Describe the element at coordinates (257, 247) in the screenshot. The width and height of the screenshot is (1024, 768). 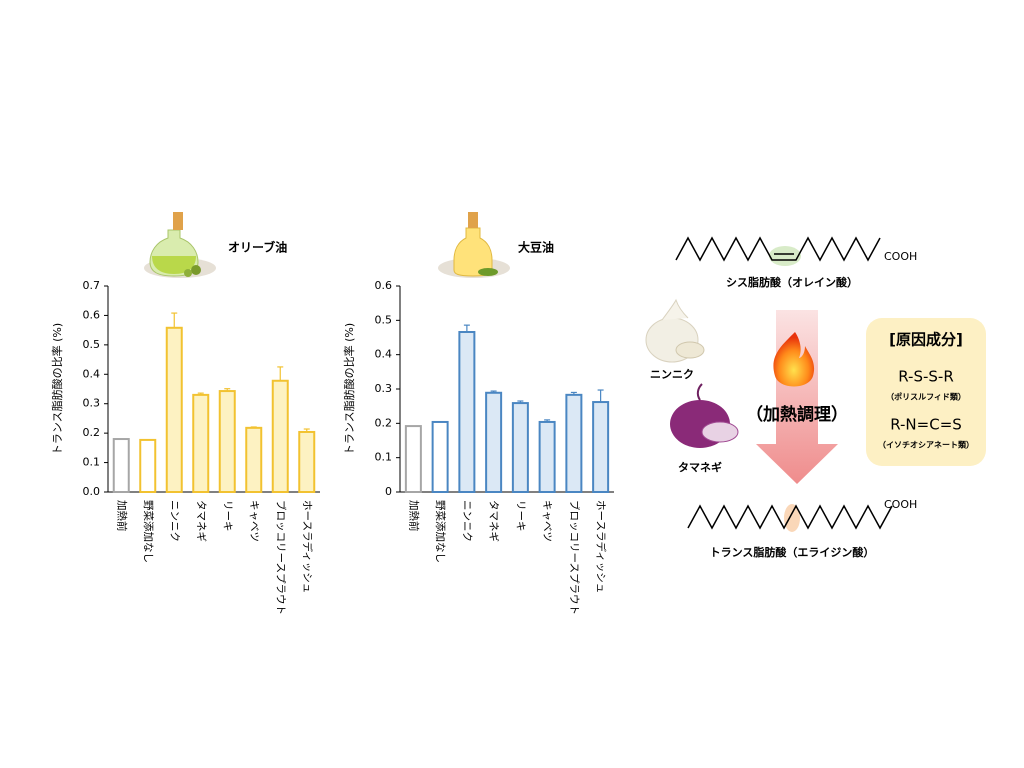
I see `chart-title: オリーブ油` at that location.